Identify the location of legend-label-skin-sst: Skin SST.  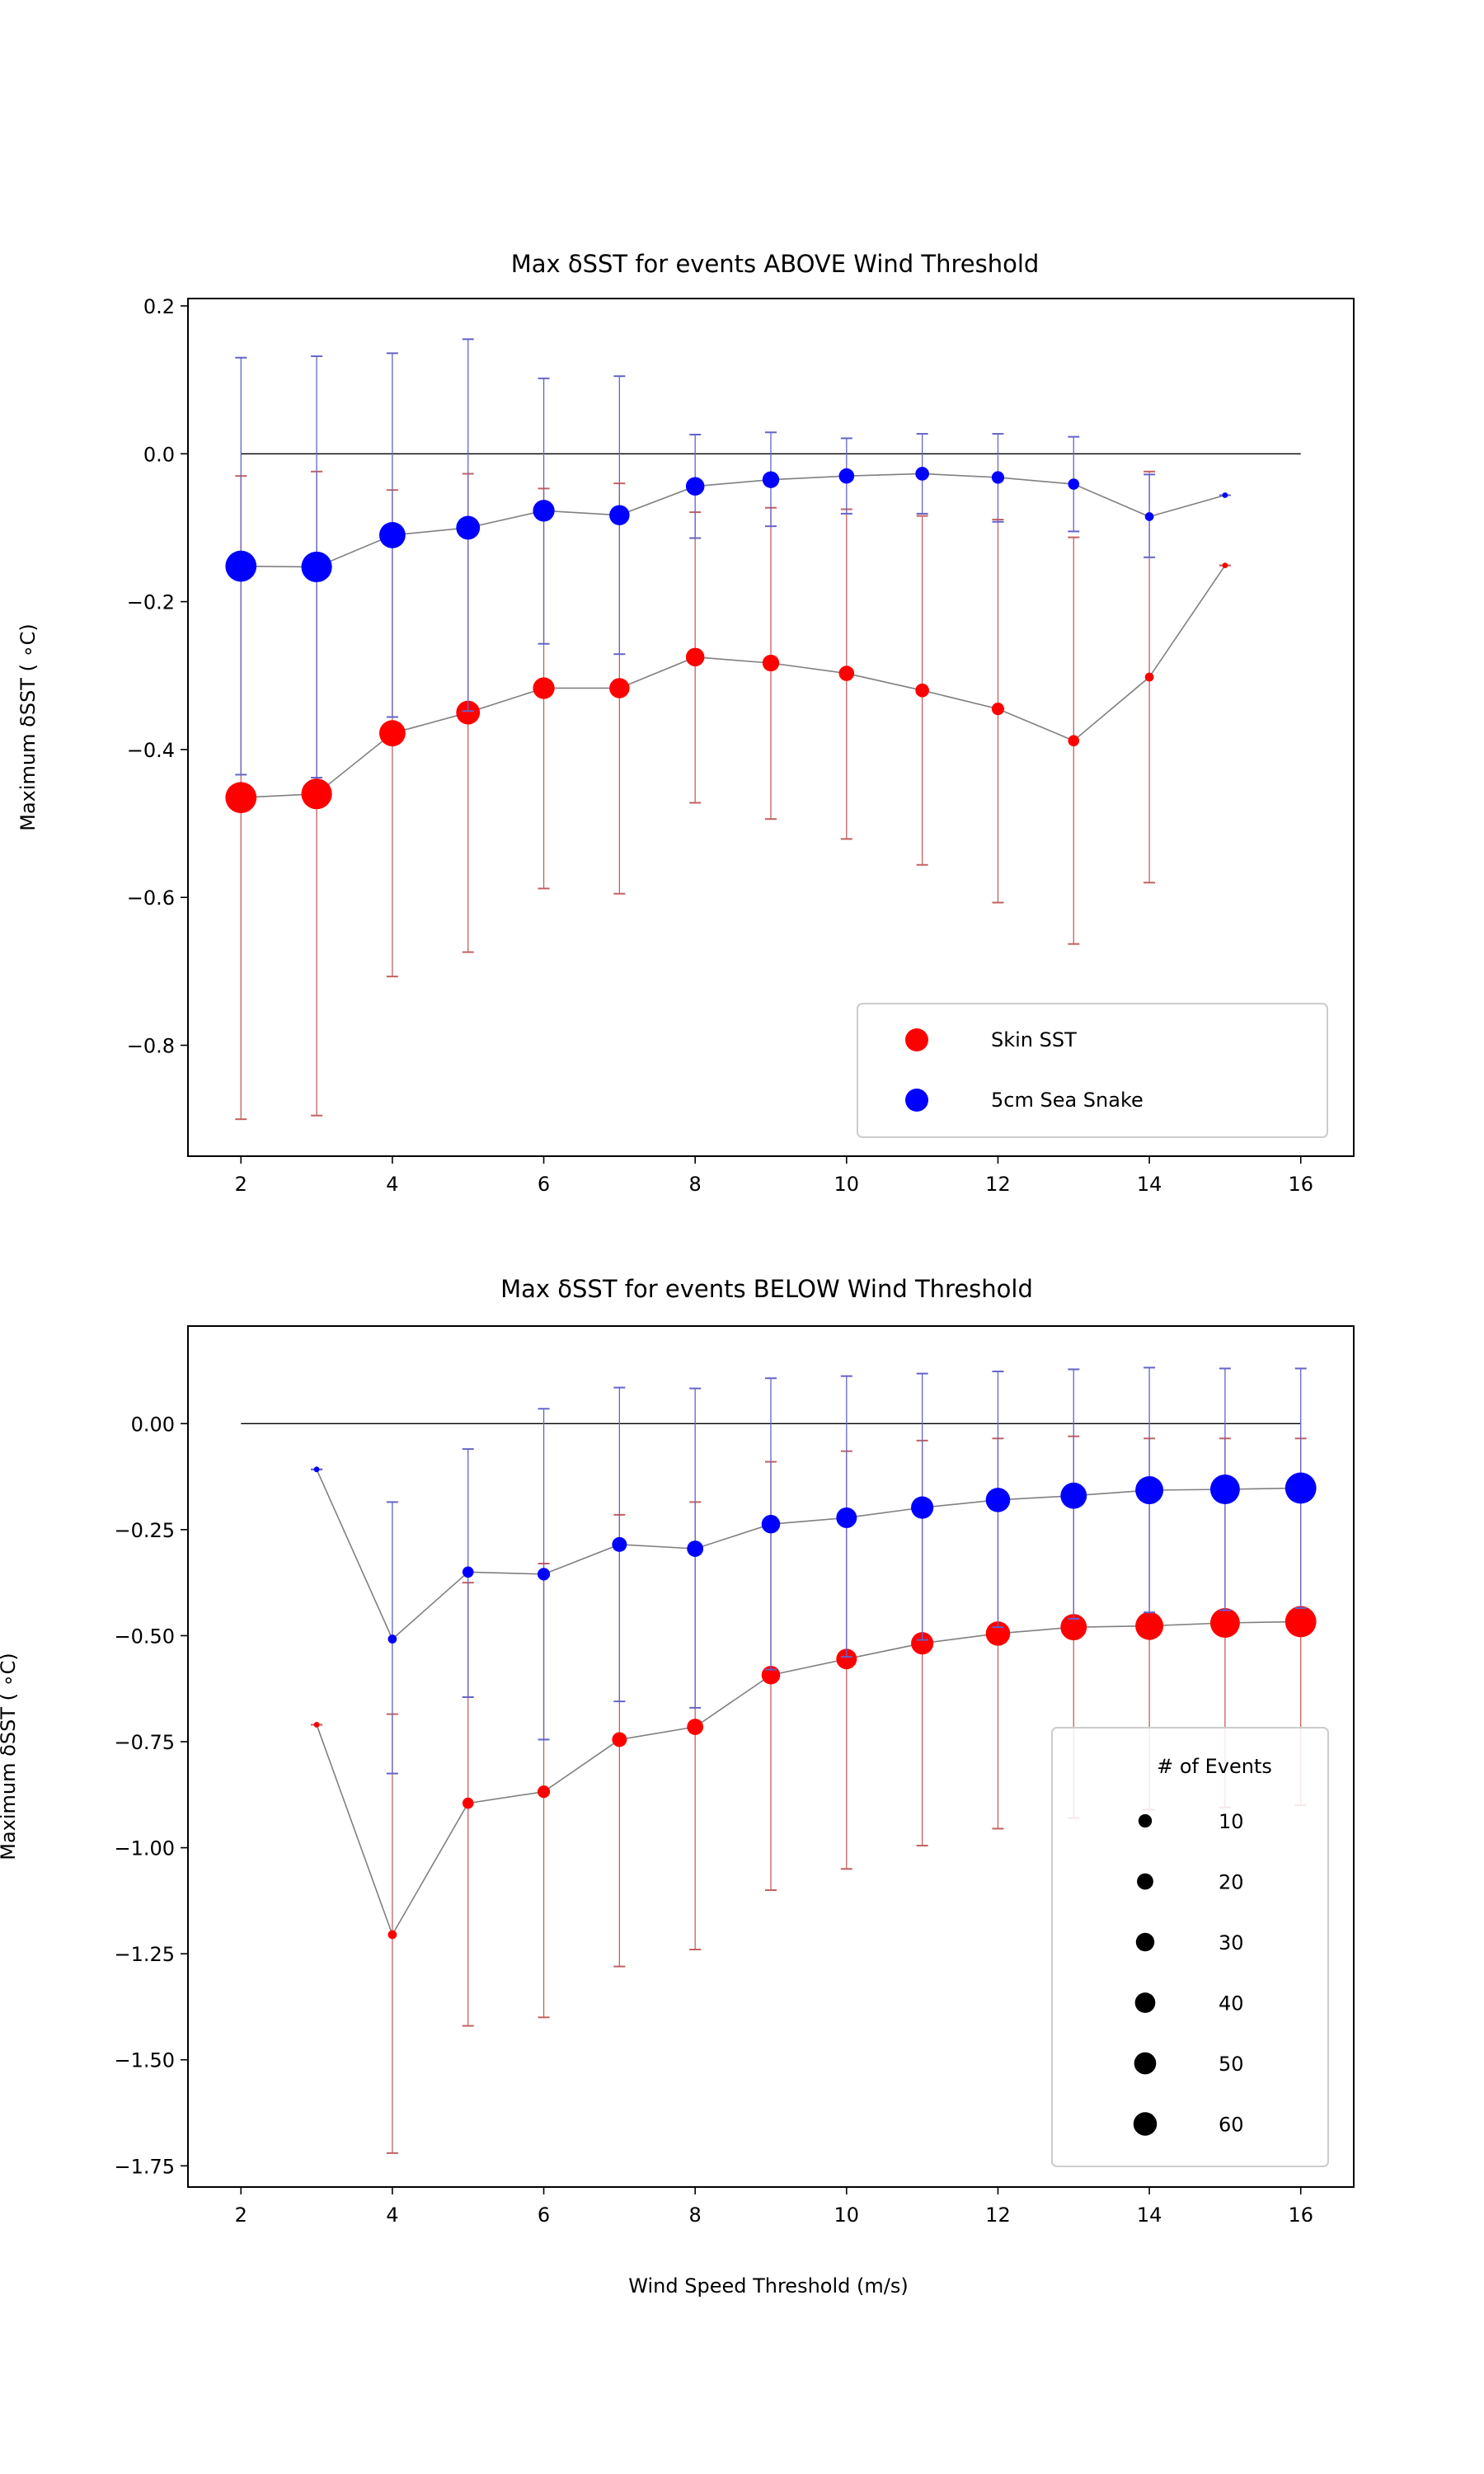
(1034, 1039).